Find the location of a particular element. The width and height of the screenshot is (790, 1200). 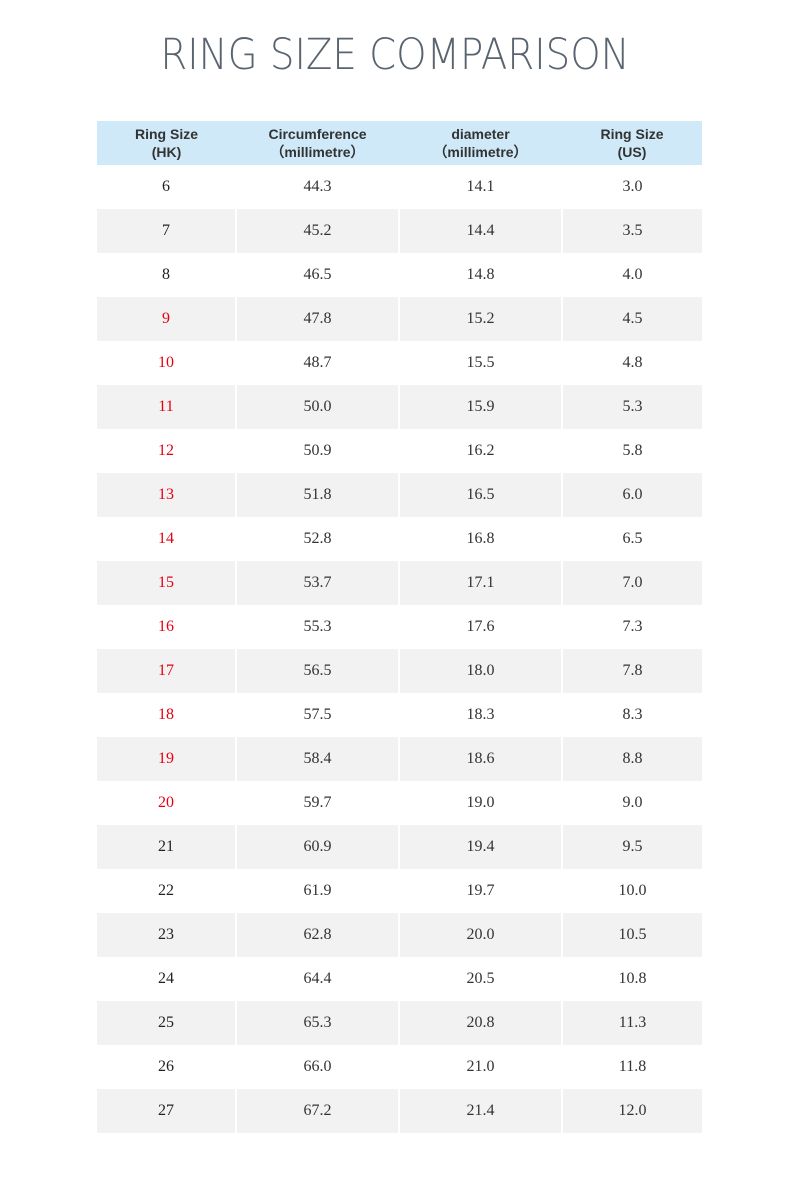

table-cell: 15.2 is located at coordinates (480, 319).